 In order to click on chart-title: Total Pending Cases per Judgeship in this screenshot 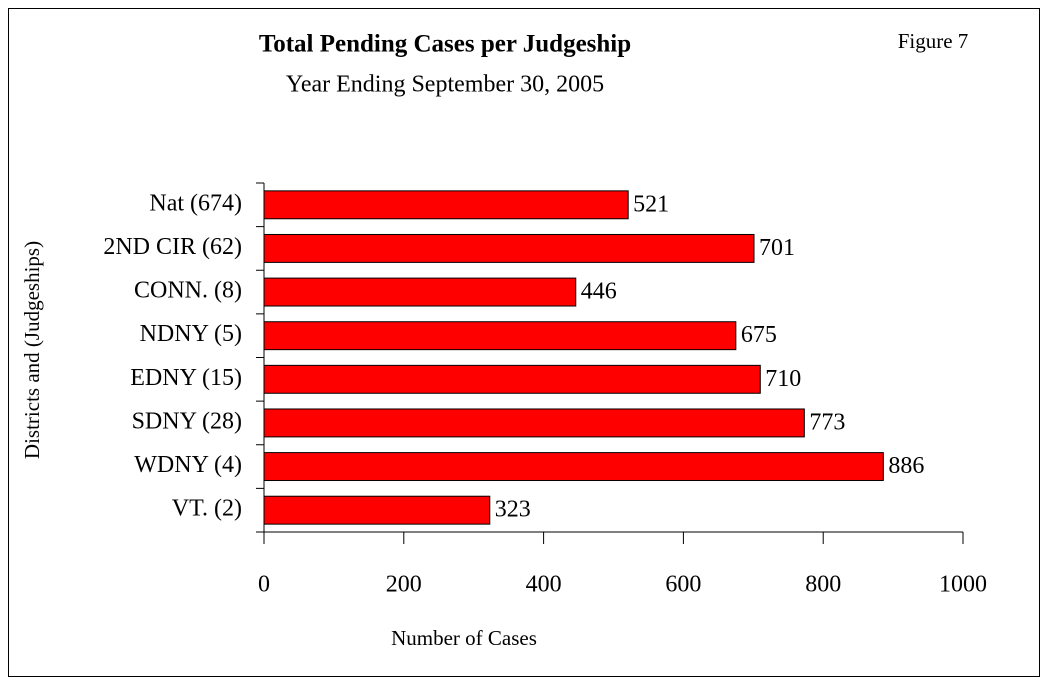, I will do `click(445, 44)`.